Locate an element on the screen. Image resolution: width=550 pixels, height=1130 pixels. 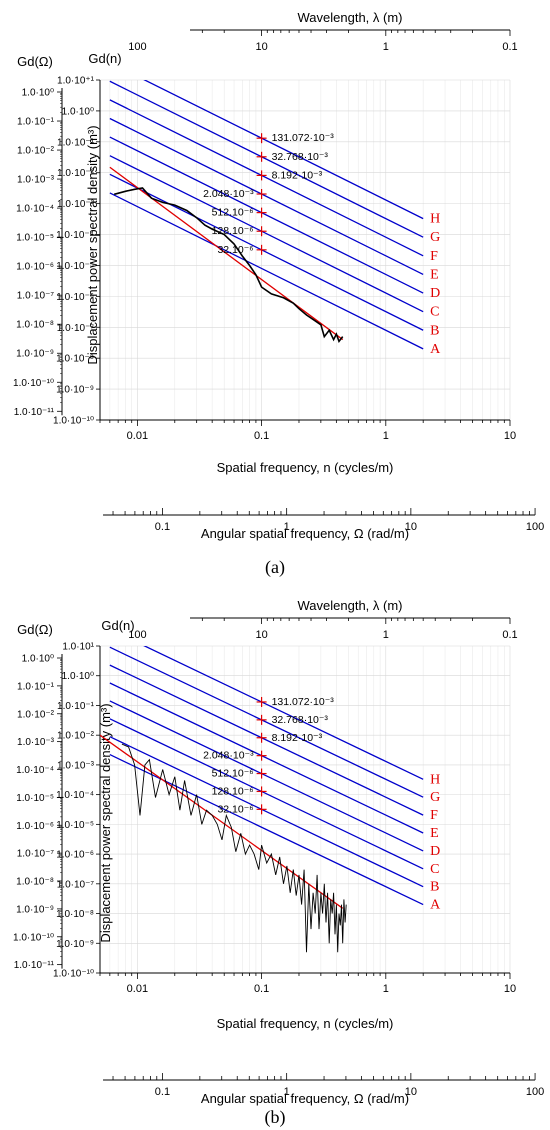
gd-n-axis-title: Gd(n) is located at coordinates (117, 625).